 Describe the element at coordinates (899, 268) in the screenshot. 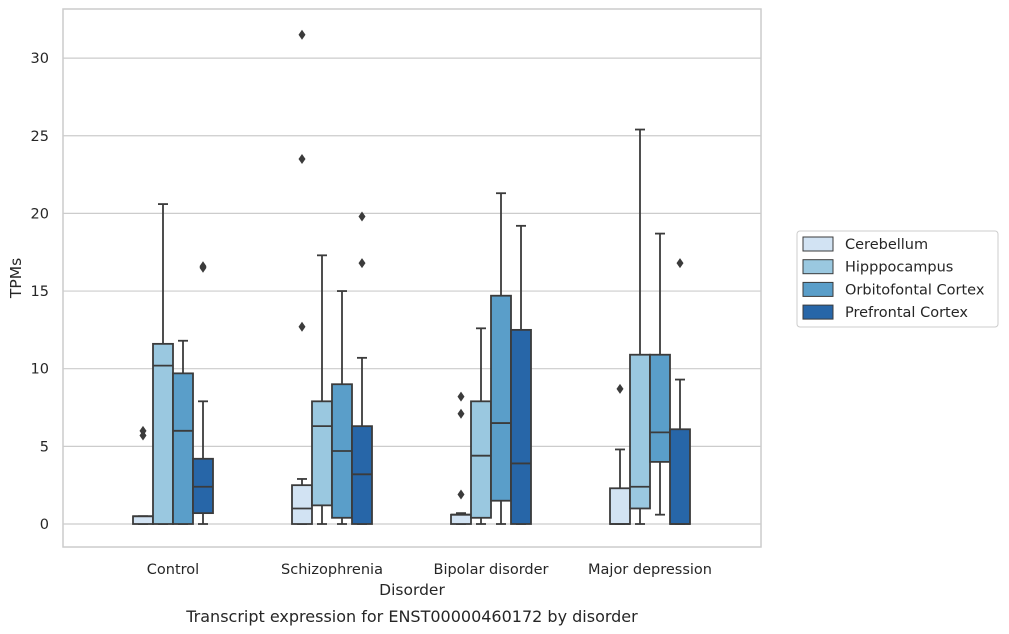

I see `legend-label: Hipppocampus` at that location.